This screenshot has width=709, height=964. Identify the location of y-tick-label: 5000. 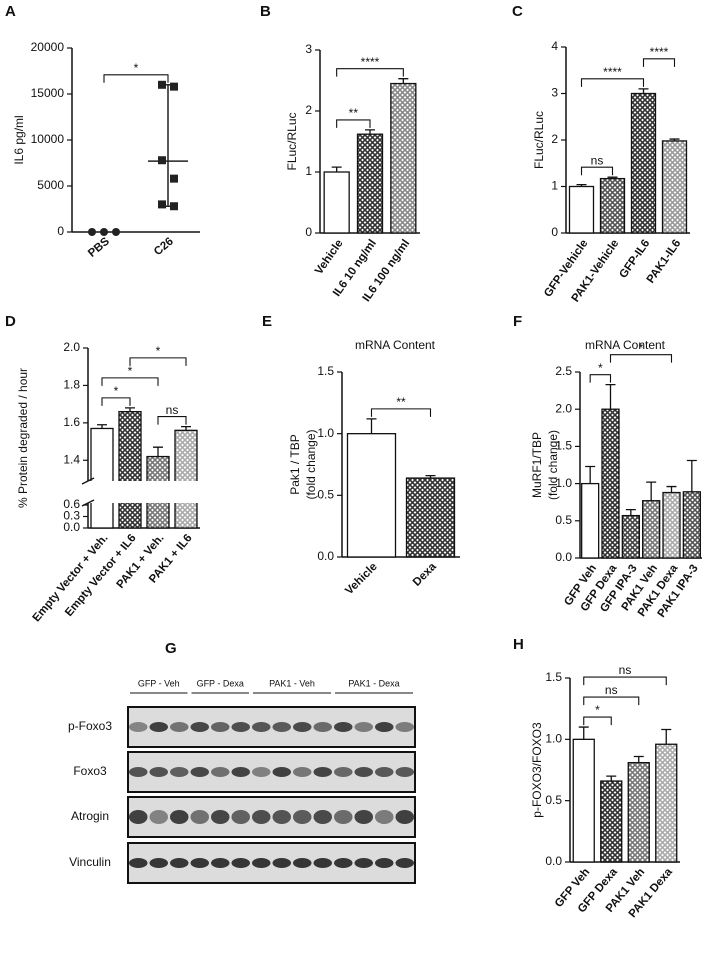
(50, 185).